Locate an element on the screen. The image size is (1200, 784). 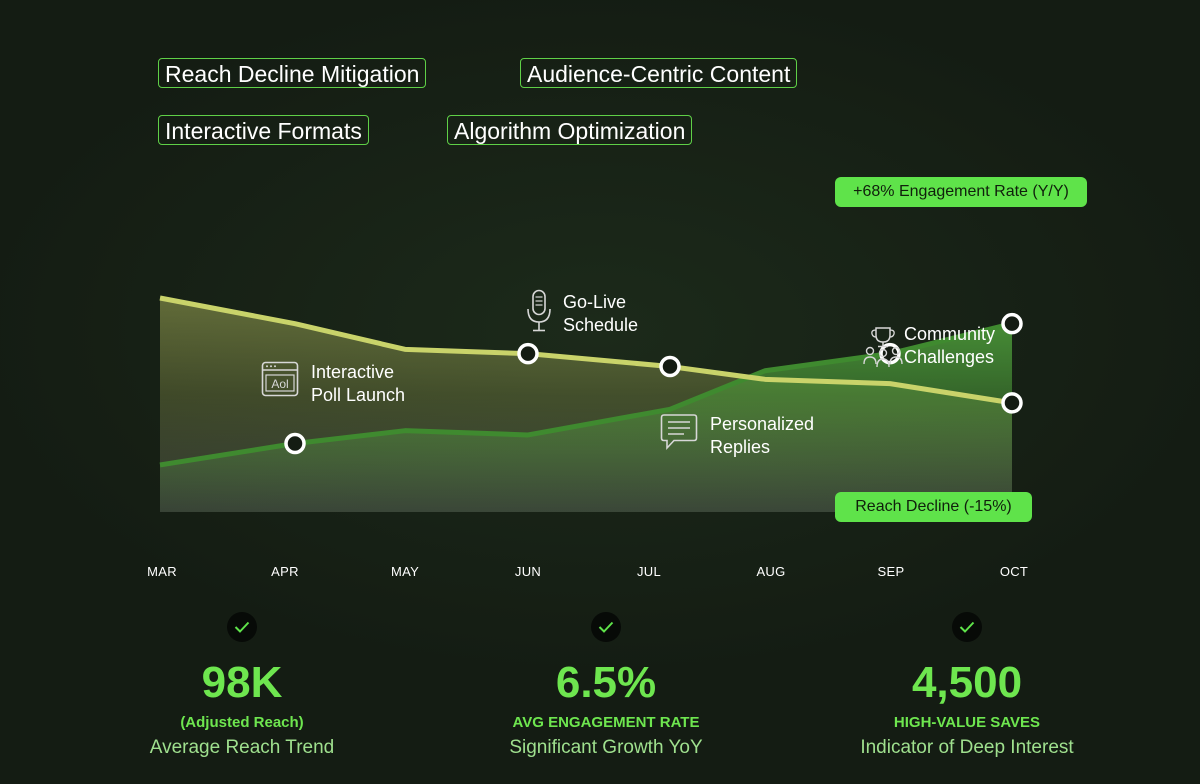
tag-interactive-formats: Interactive Formats is located at coordinates (263, 130).